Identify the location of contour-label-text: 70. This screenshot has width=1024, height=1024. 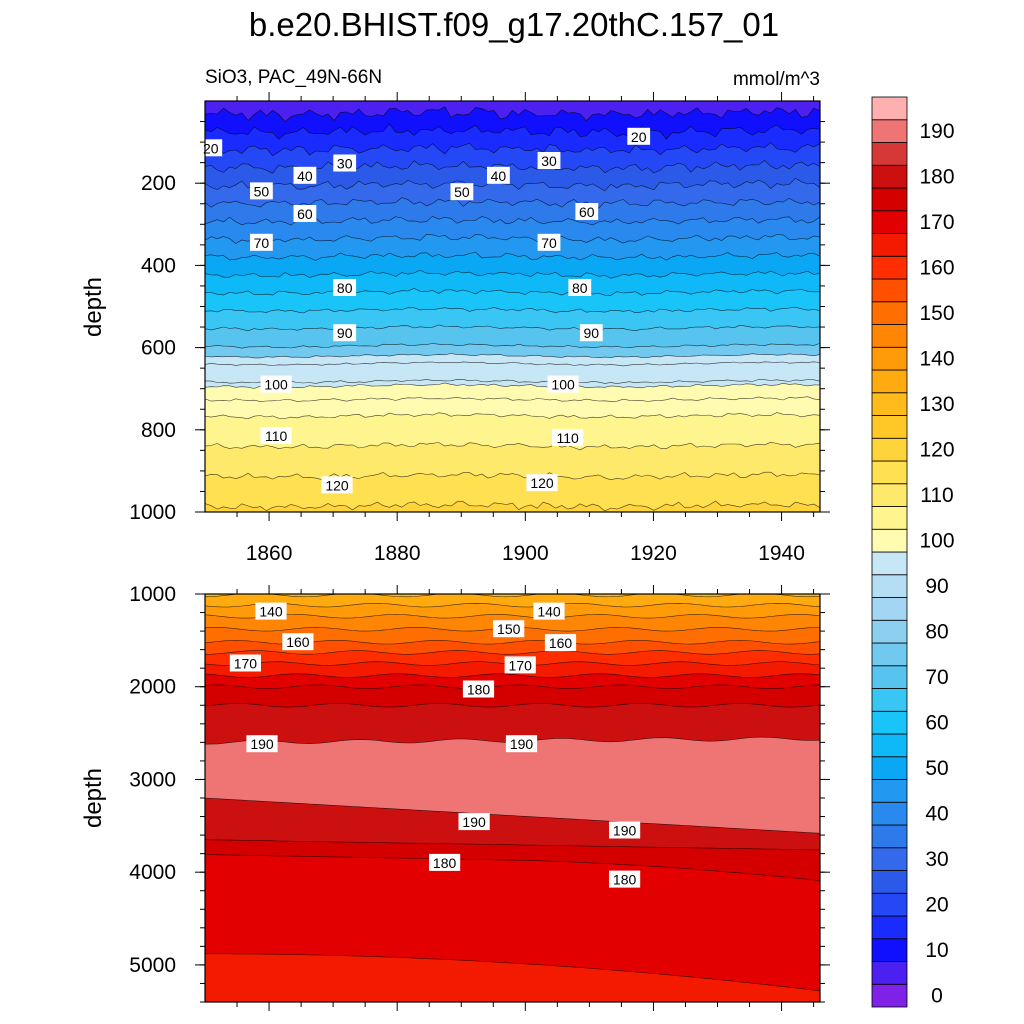
(262, 243).